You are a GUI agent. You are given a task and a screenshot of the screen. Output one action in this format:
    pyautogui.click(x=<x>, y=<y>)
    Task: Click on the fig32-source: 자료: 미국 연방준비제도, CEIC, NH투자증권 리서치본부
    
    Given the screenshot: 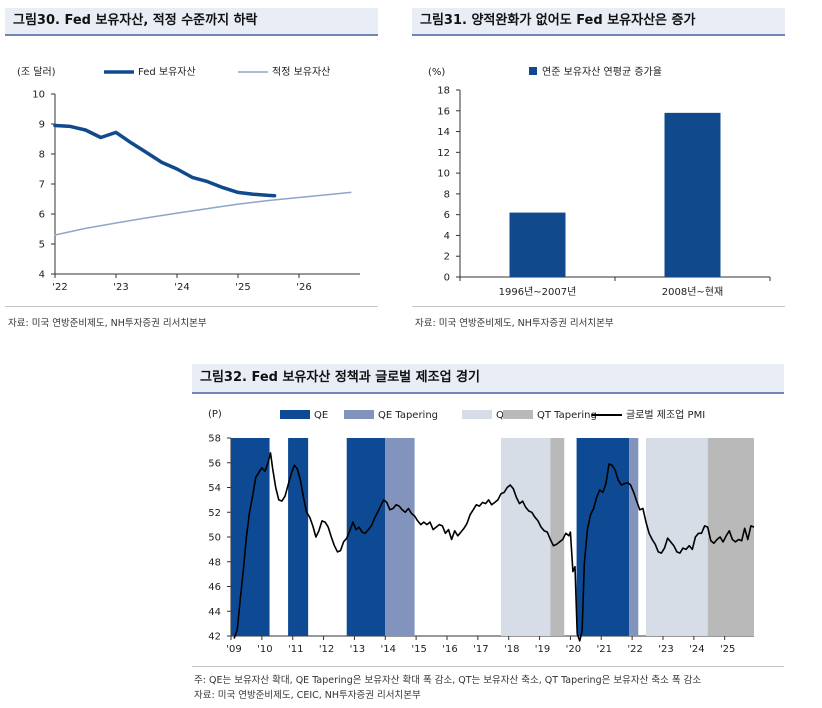 What is the action you would take?
    pyautogui.click(x=307, y=695)
    